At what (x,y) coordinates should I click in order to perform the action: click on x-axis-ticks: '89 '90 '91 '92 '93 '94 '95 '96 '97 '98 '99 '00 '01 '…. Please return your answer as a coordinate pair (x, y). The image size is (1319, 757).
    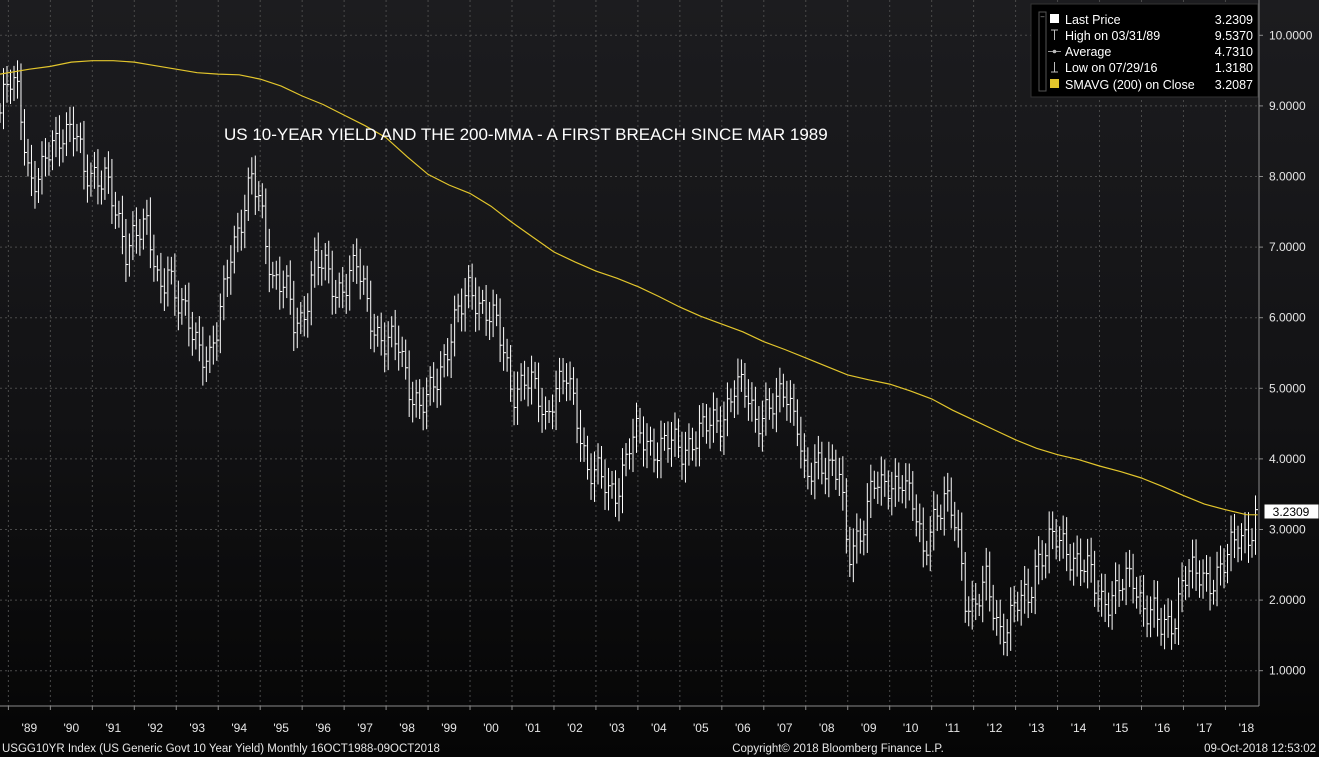
    Looking at the image, I should click on (631, 720).